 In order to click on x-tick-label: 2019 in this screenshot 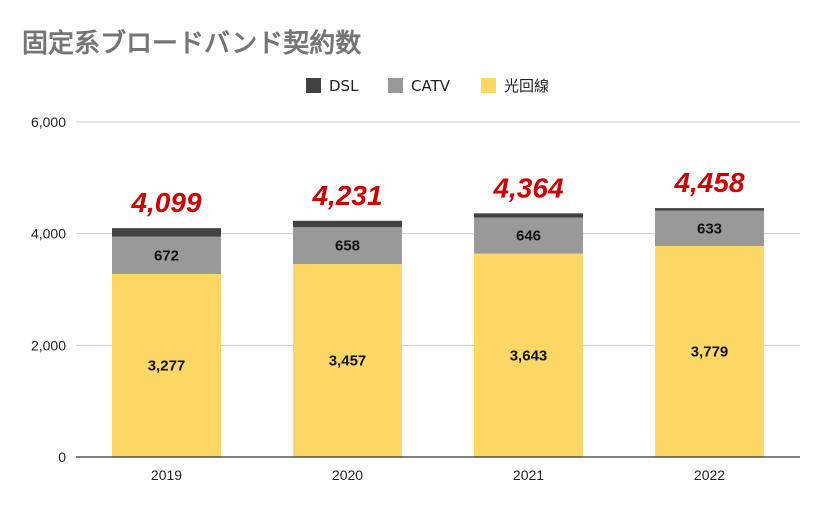, I will do `click(166, 475)`.